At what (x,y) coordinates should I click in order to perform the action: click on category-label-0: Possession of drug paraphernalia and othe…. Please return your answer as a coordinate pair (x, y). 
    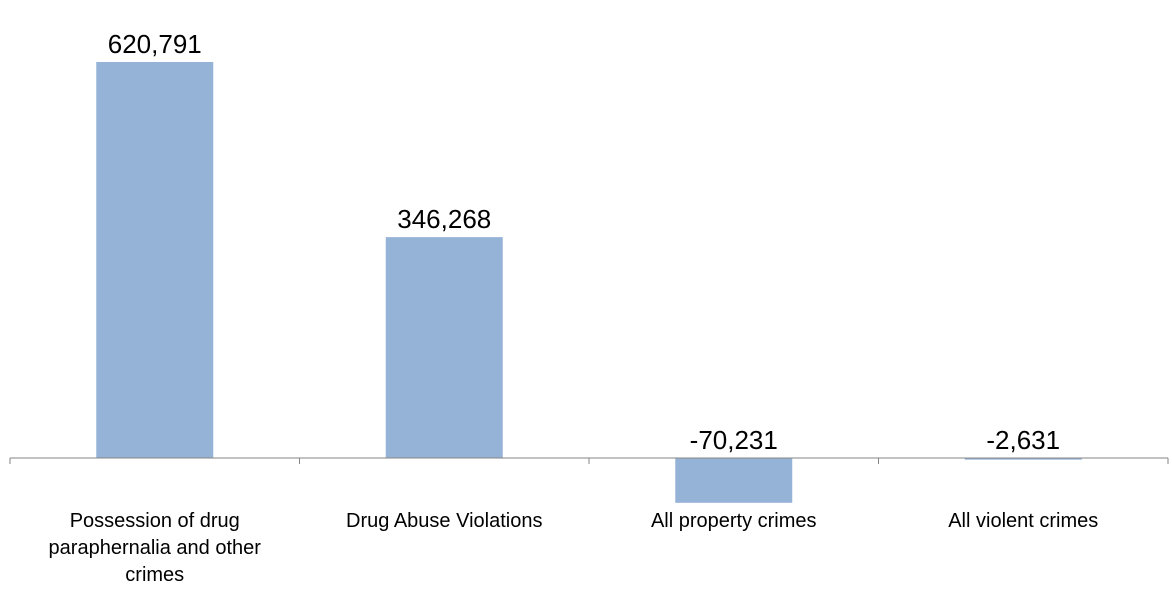
    Looking at the image, I should click on (155, 548).